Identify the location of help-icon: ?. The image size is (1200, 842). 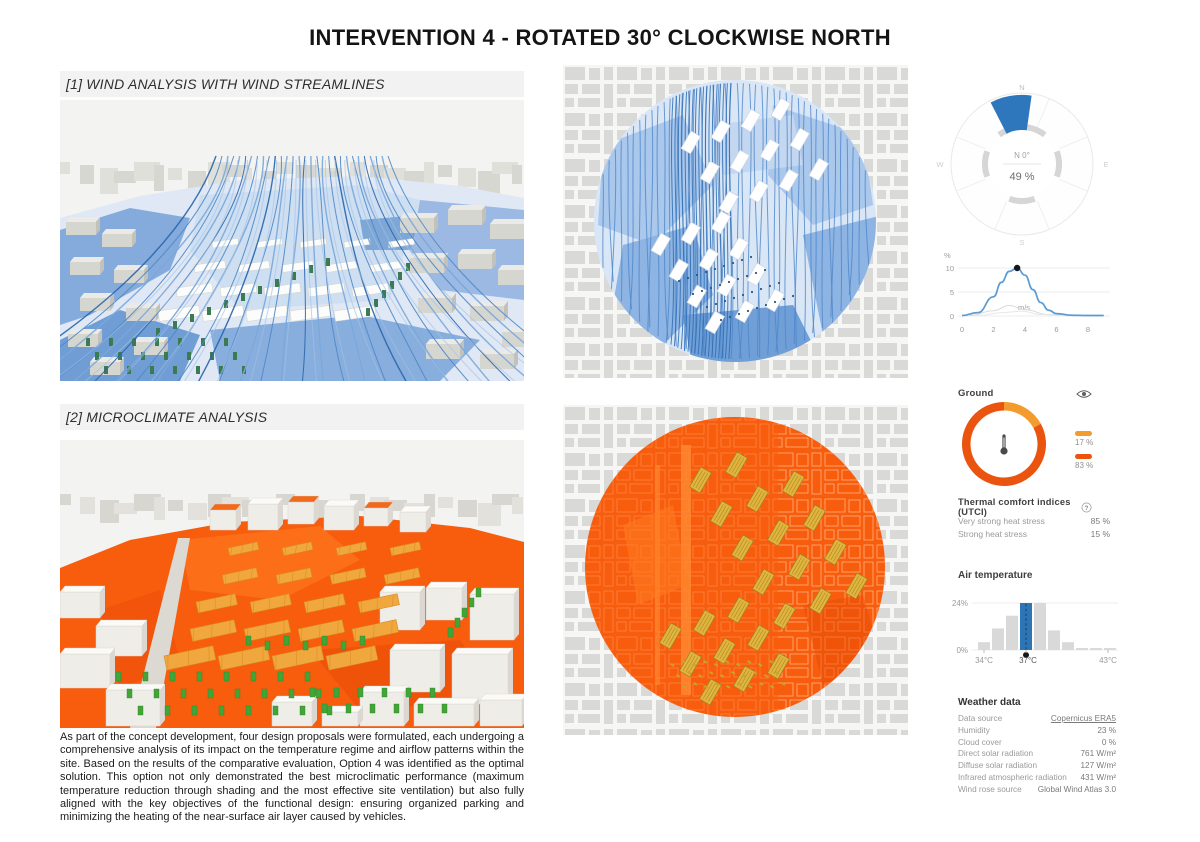
(1086, 507).